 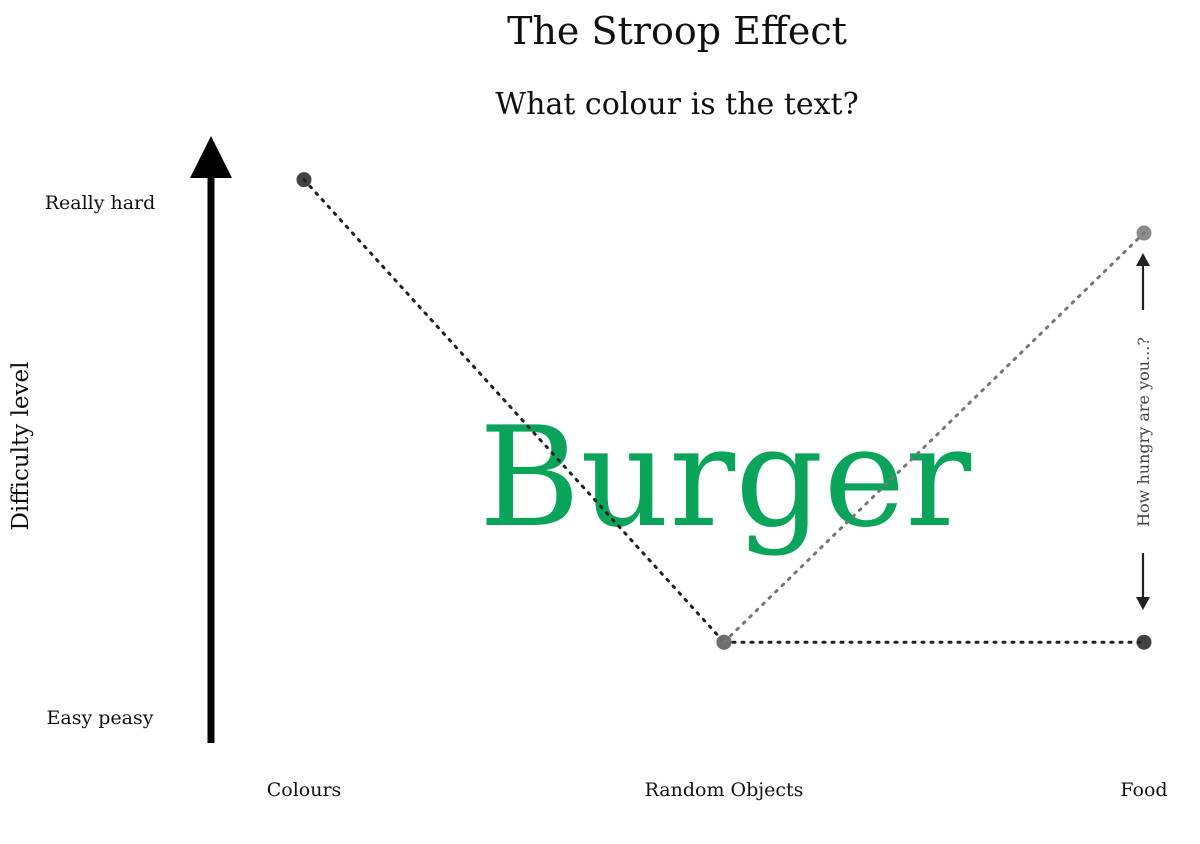 What do you see at coordinates (677, 31) in the screenshot?
I see `chart-title: The Stroop Effect` at bounding box center [677, 31].